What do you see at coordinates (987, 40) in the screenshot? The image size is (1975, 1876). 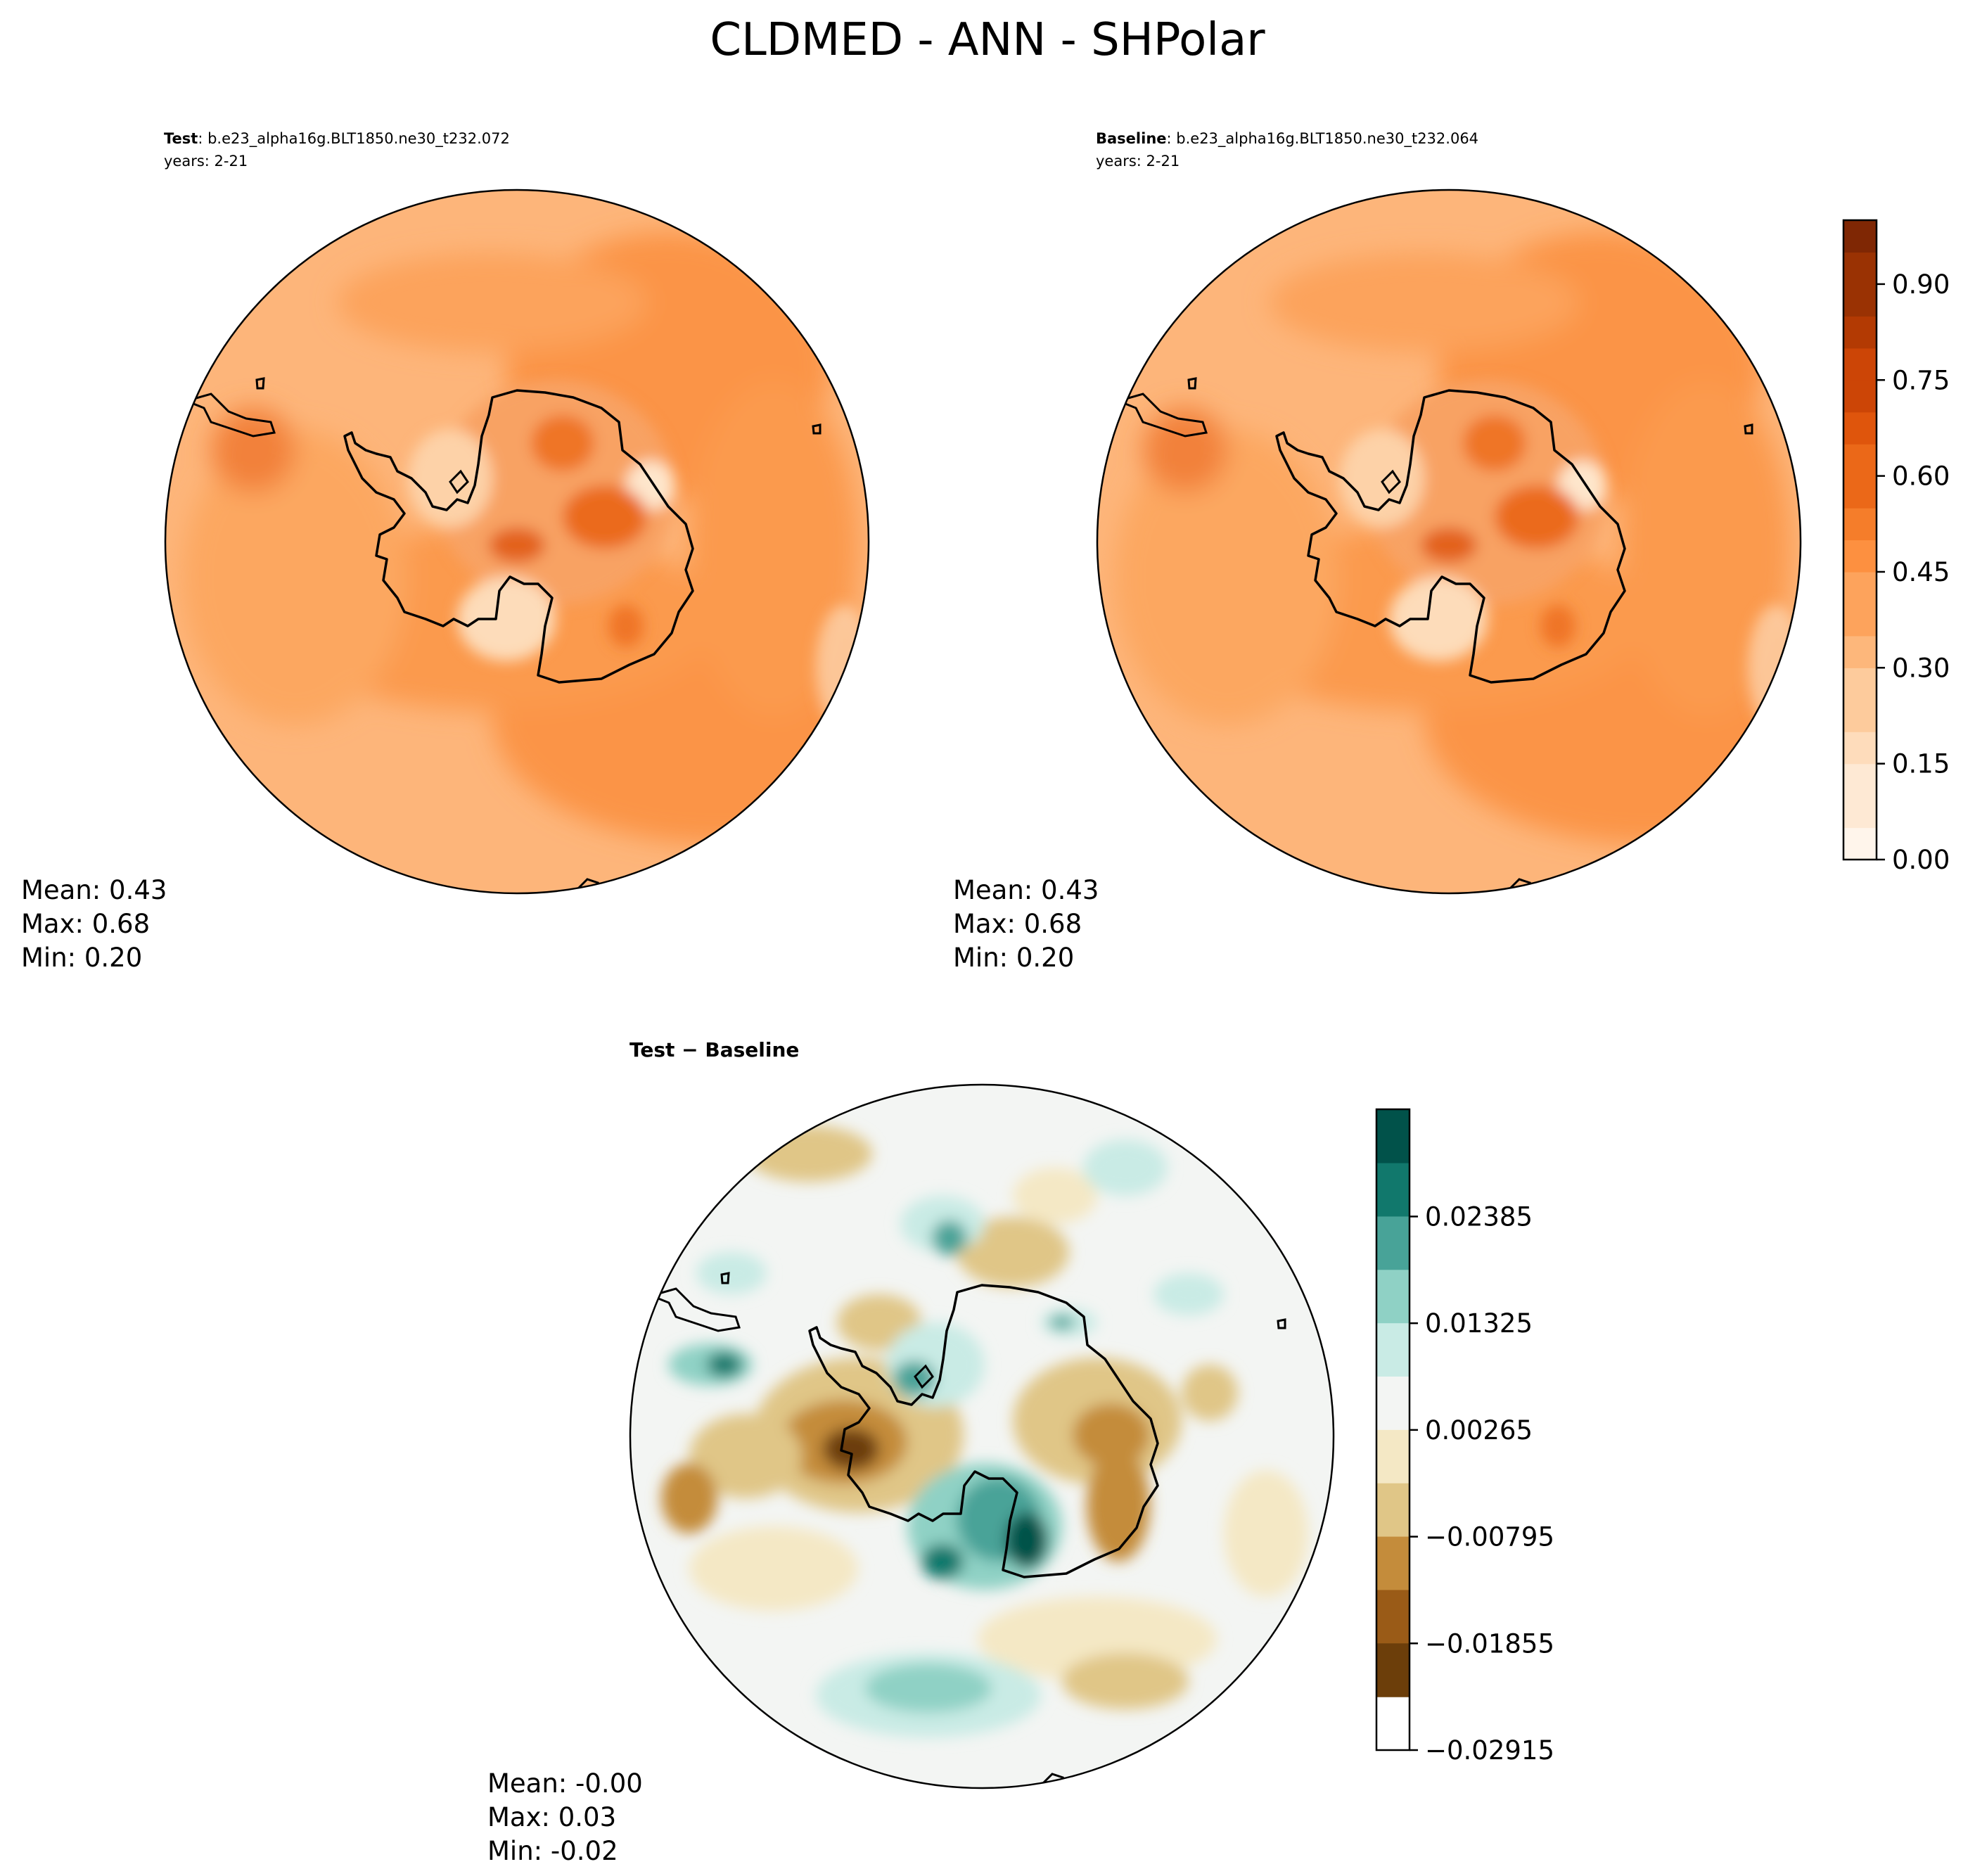 I see `figure-title: CLDMED - ANN - SHPolar` at bounding box center [987, 40].